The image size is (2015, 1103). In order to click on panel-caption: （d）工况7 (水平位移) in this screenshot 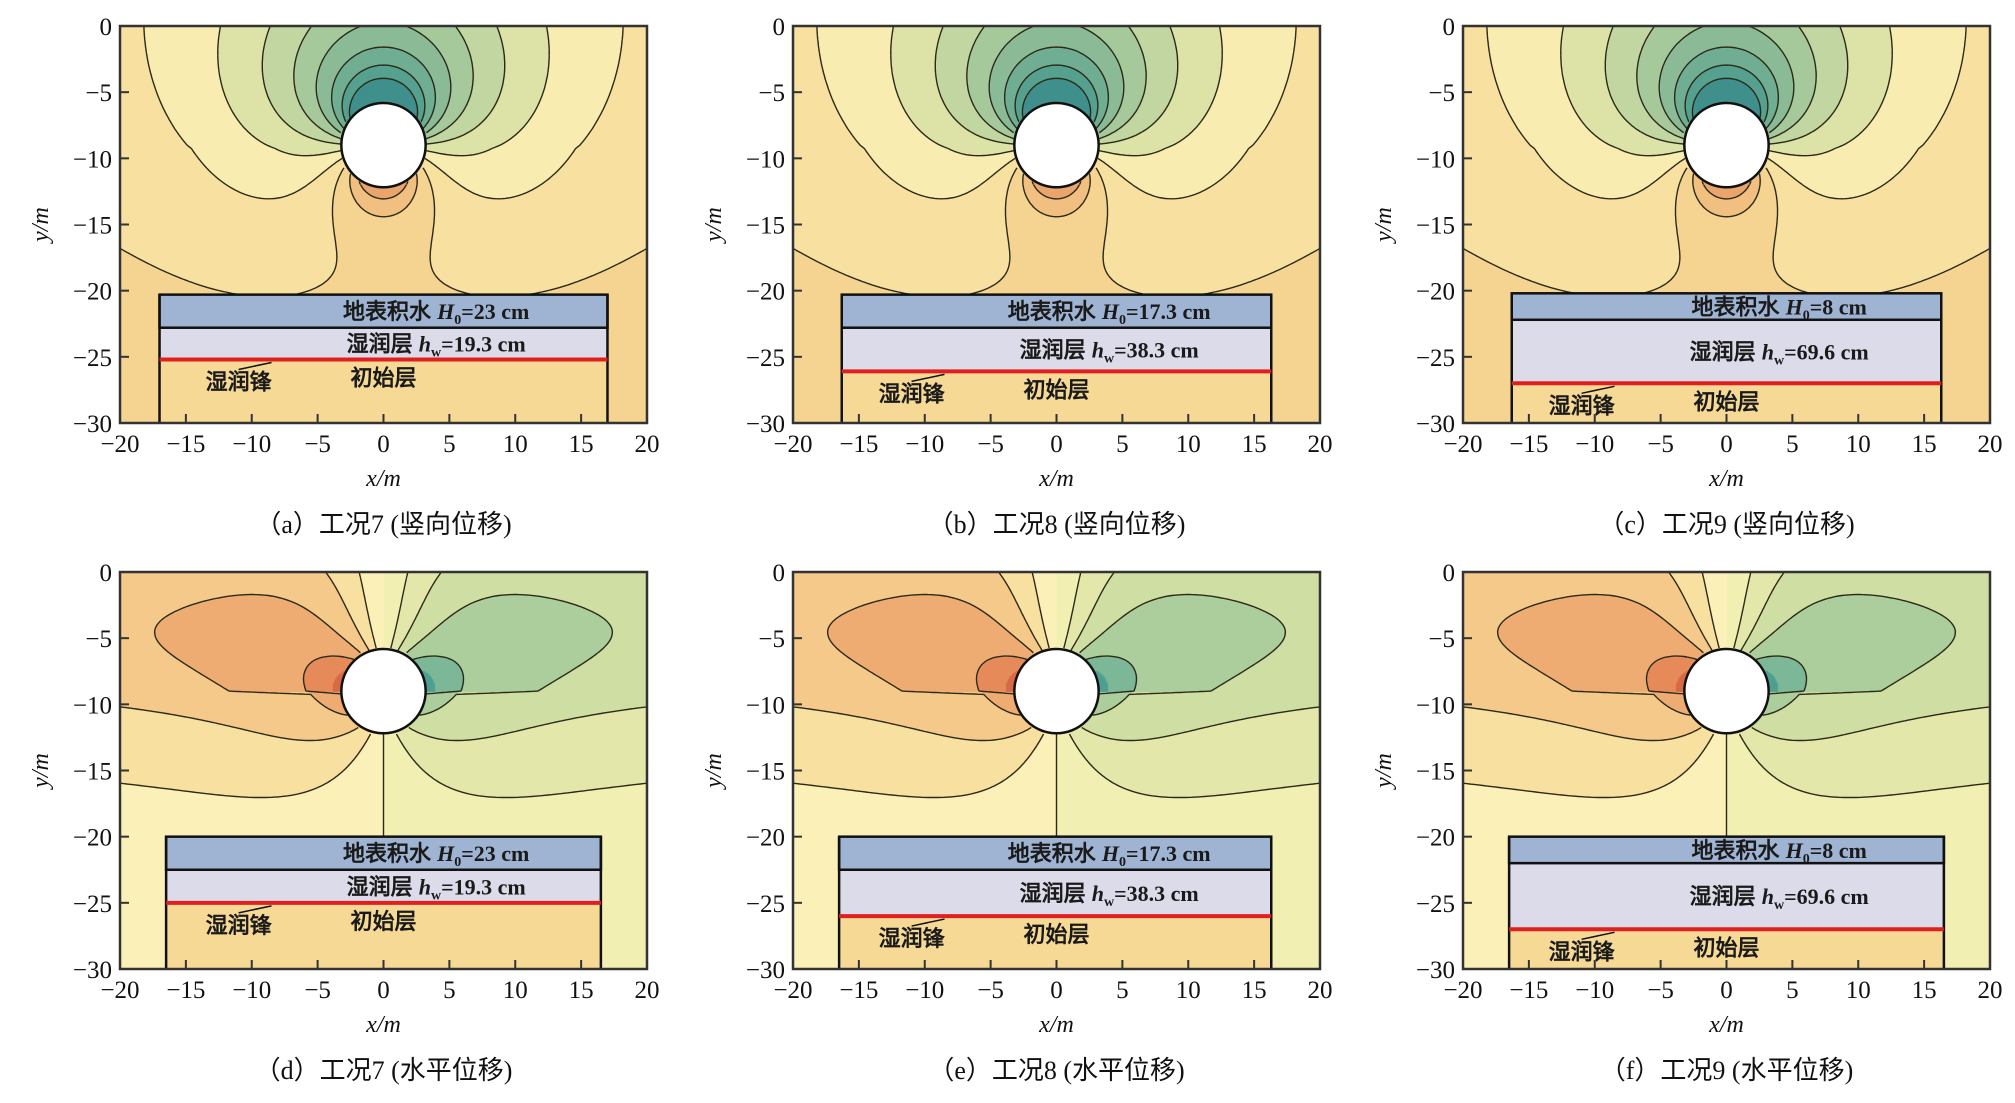, I will do `click(384, 1070)`.